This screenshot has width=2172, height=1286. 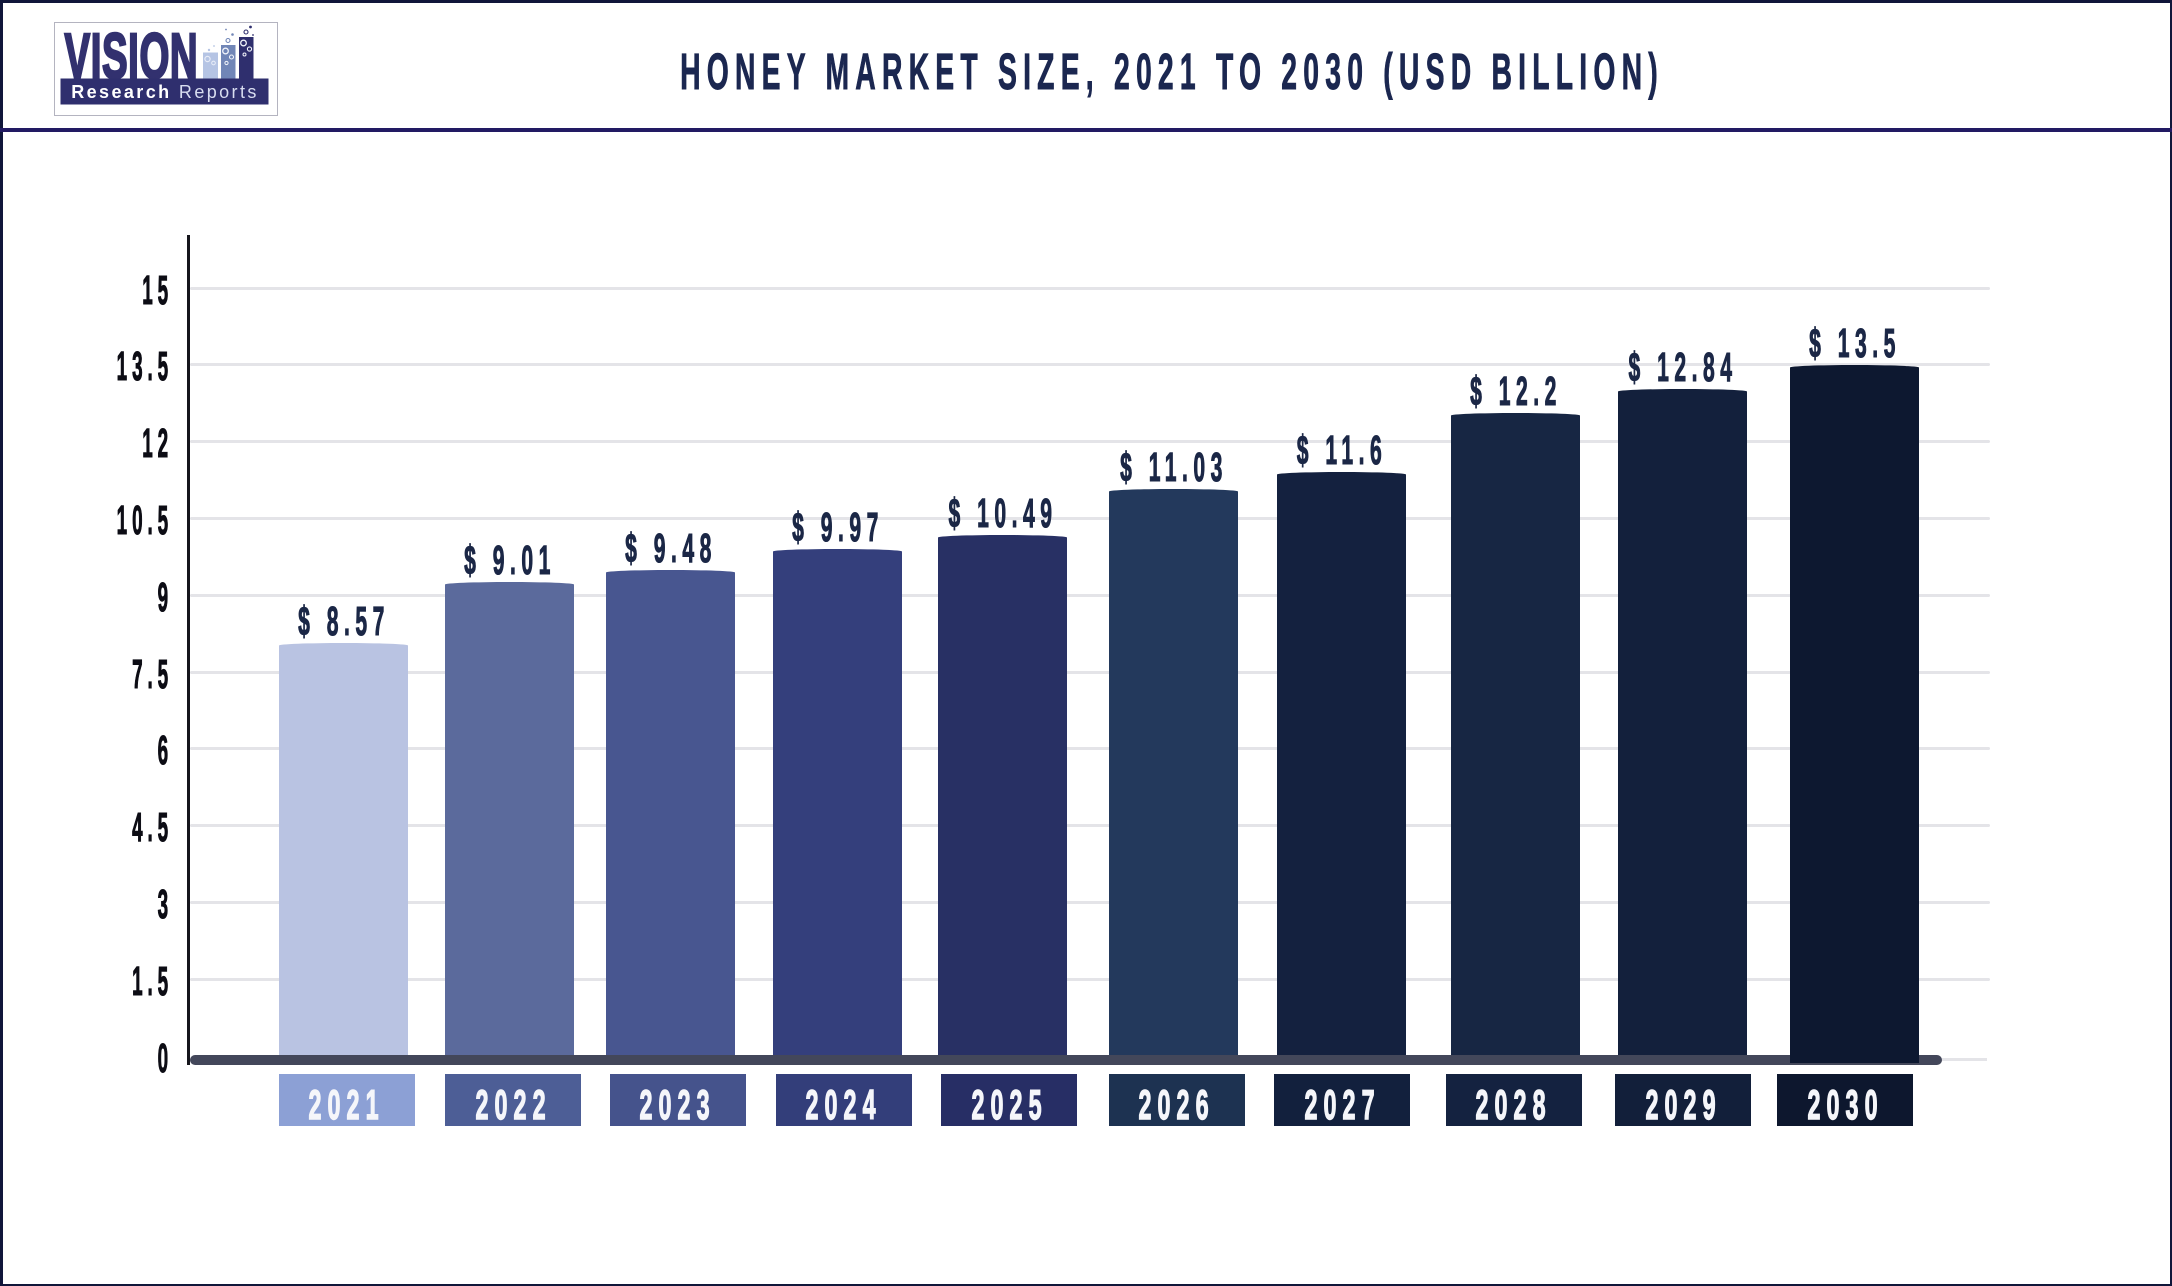 What do you see at coordinates (165, 92) in the screenshot?
I see `svg-text: Research Reports` at bounding box center [165, 92].